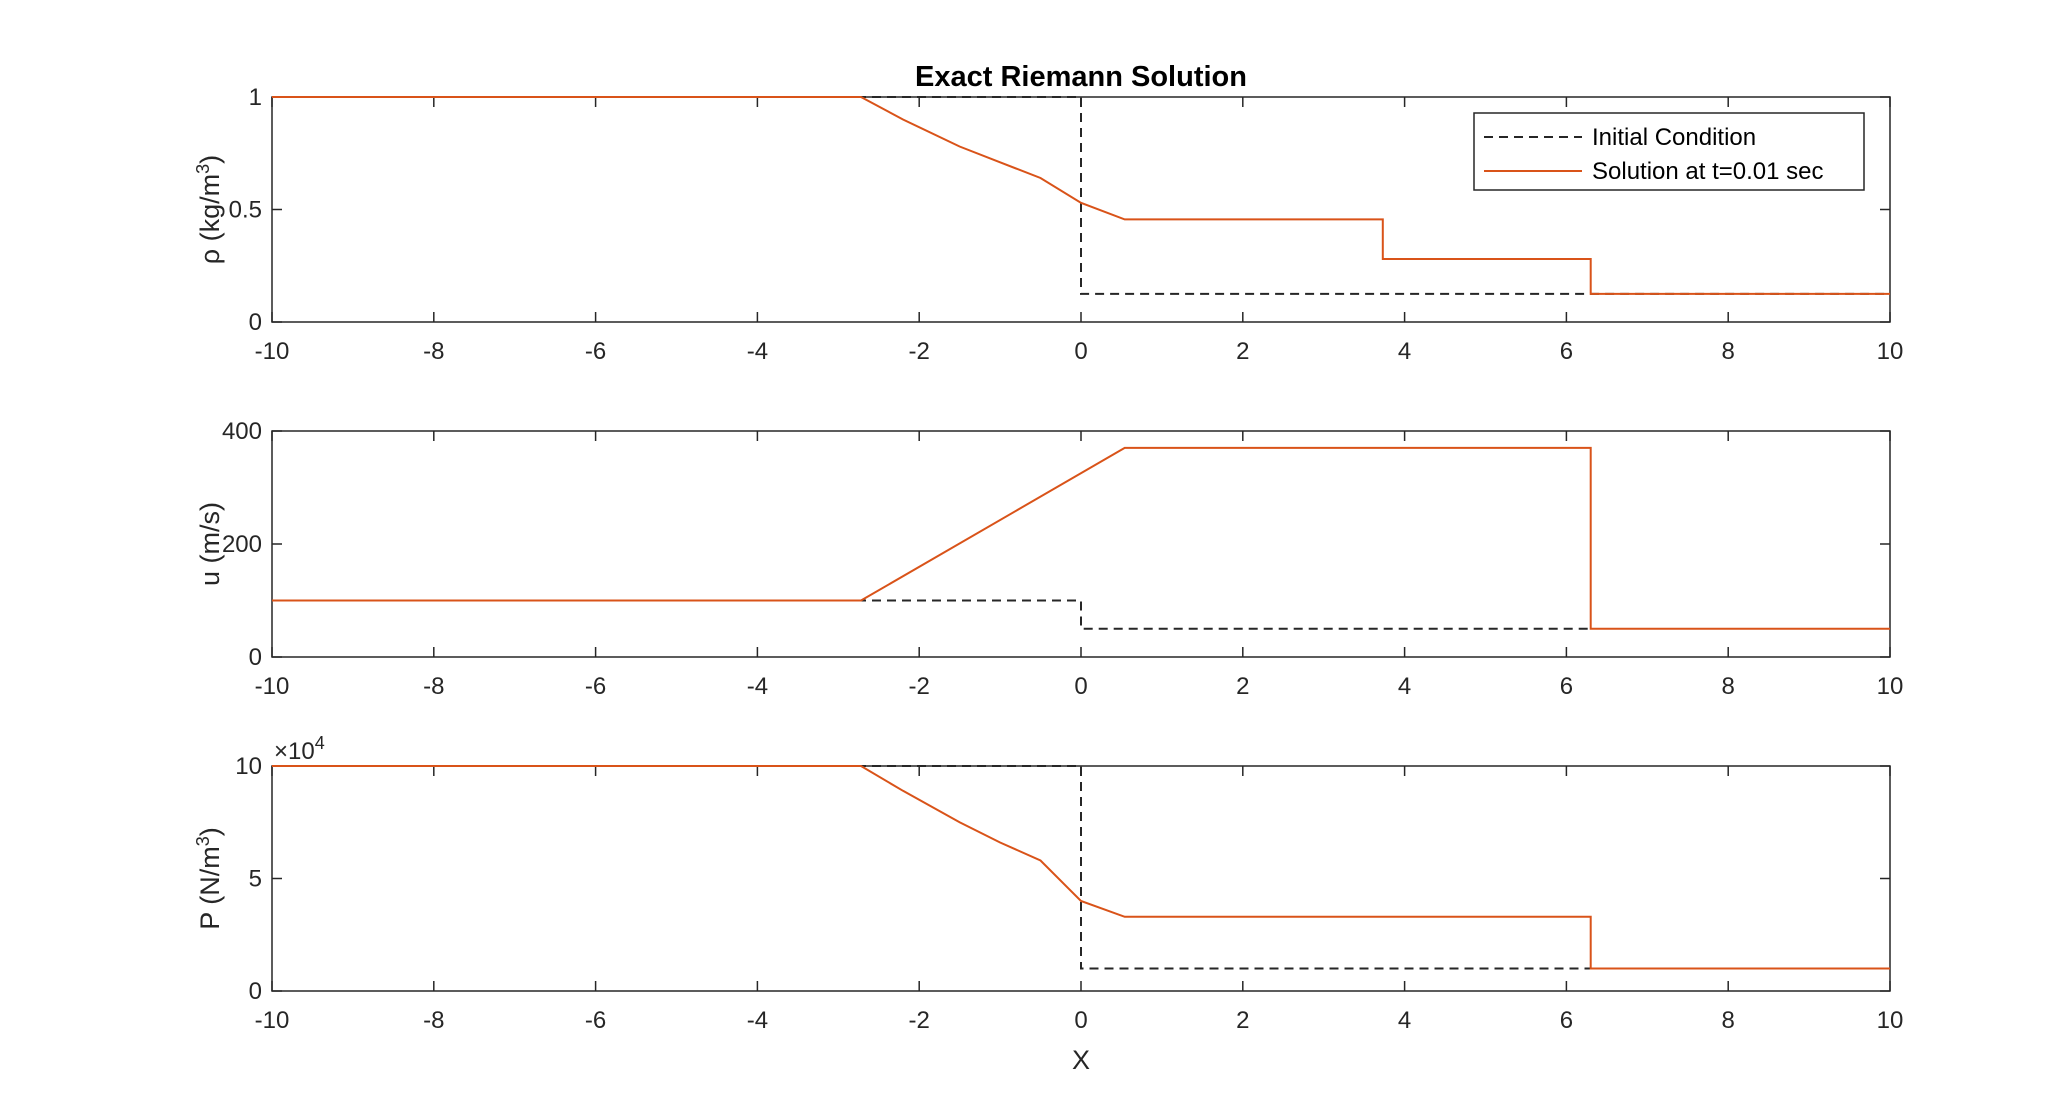  I want to click on y-exponent-power: 4, so click(320, 743).